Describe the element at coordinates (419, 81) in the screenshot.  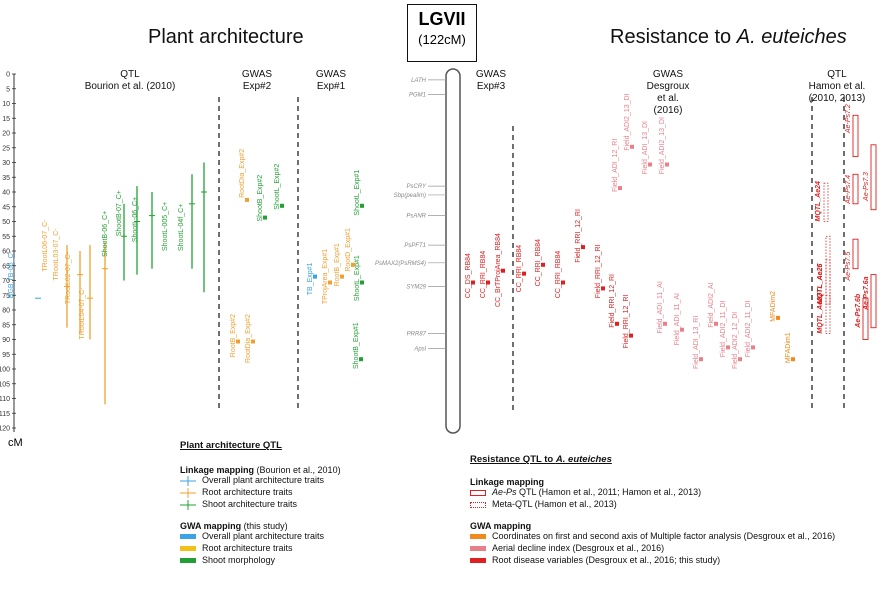
I see `marker-label: LATH` at that location.